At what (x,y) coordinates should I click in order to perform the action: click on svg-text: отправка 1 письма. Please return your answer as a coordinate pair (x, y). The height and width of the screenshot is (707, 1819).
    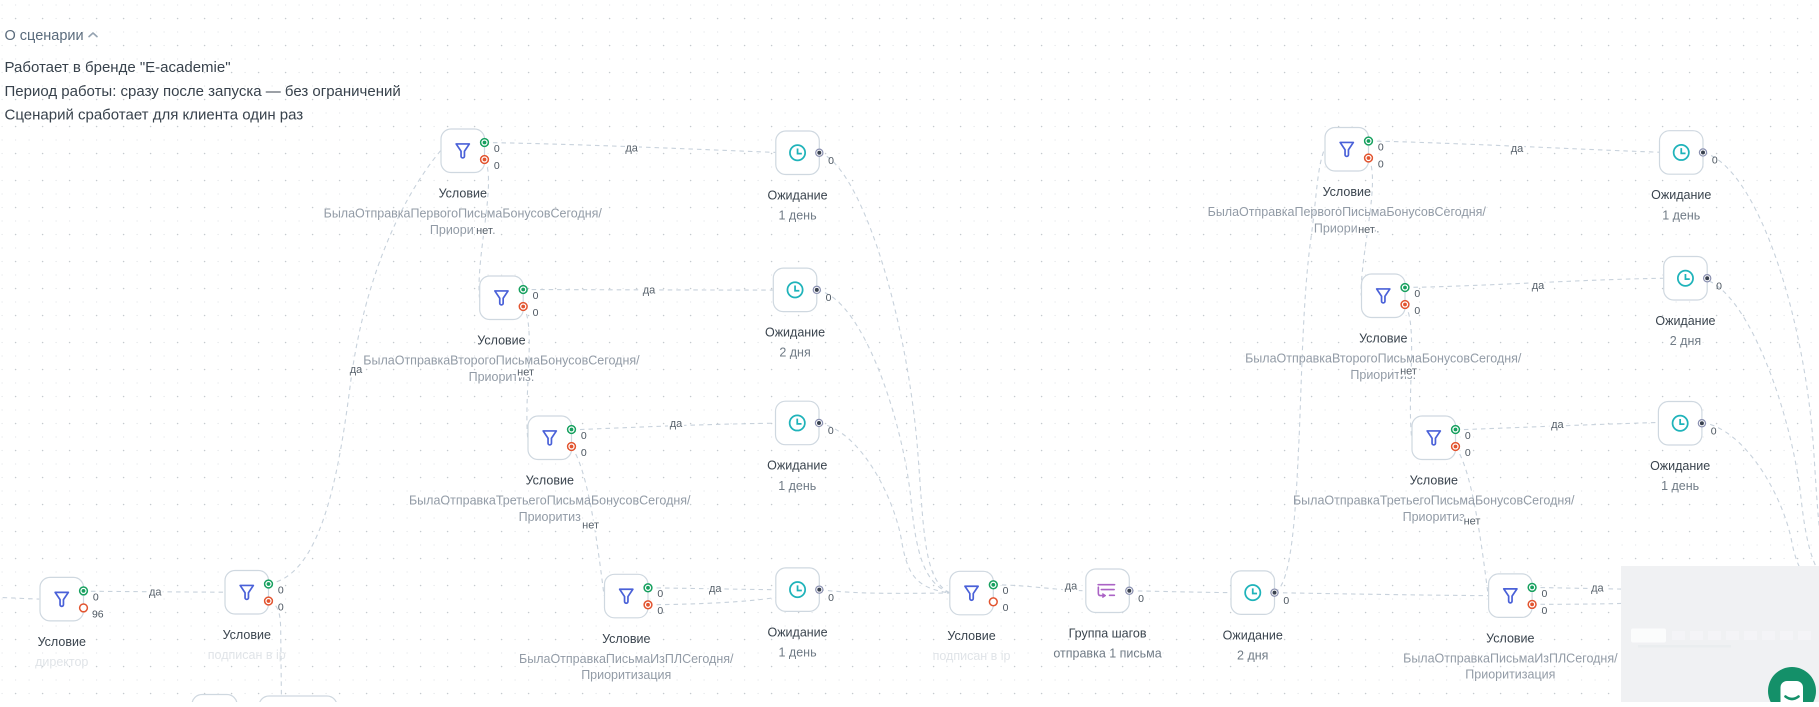
    Looking at the image, I should click on (1107, 654).